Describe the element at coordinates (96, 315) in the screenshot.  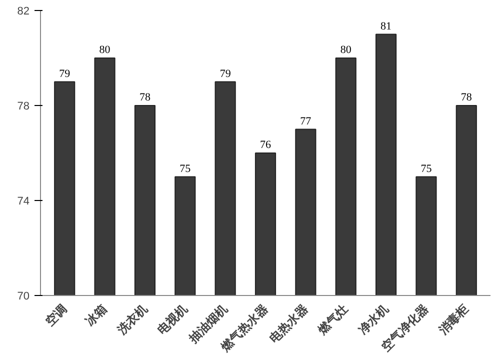
I see `x-tick-label: 冰箱` at that location.